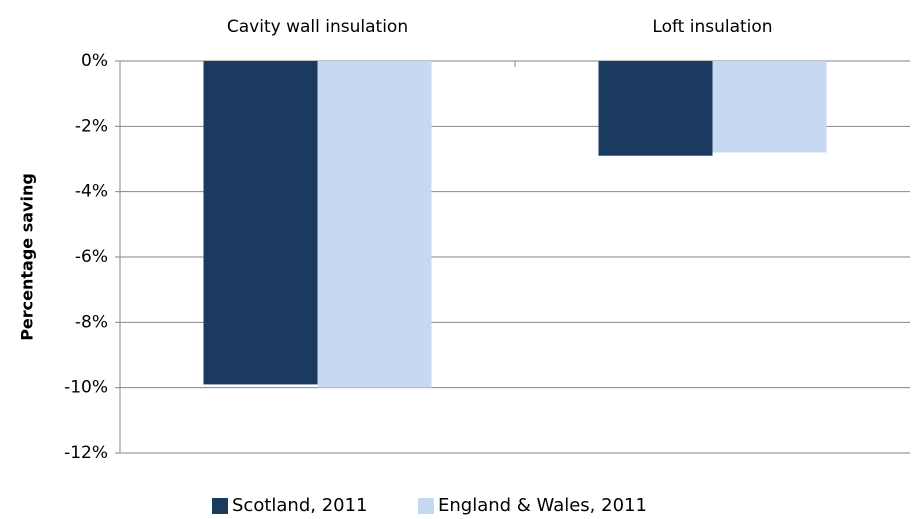 This screenshot has height=519, width=915. What do you see at coordinates (91, 257) in the screenshot?
I see `y-tick-label: -6%` at bounding box center [91, 257].